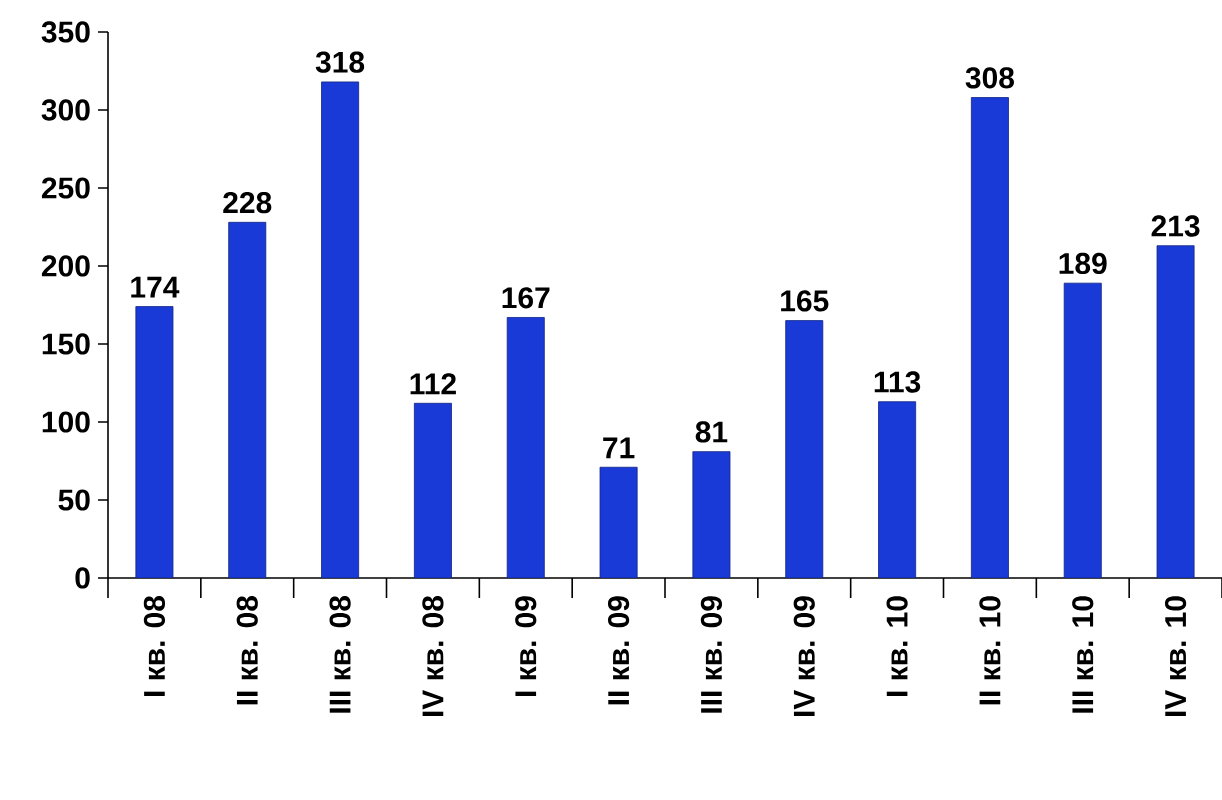  I want to click on y-tick-label: 350, so click(65, 32).